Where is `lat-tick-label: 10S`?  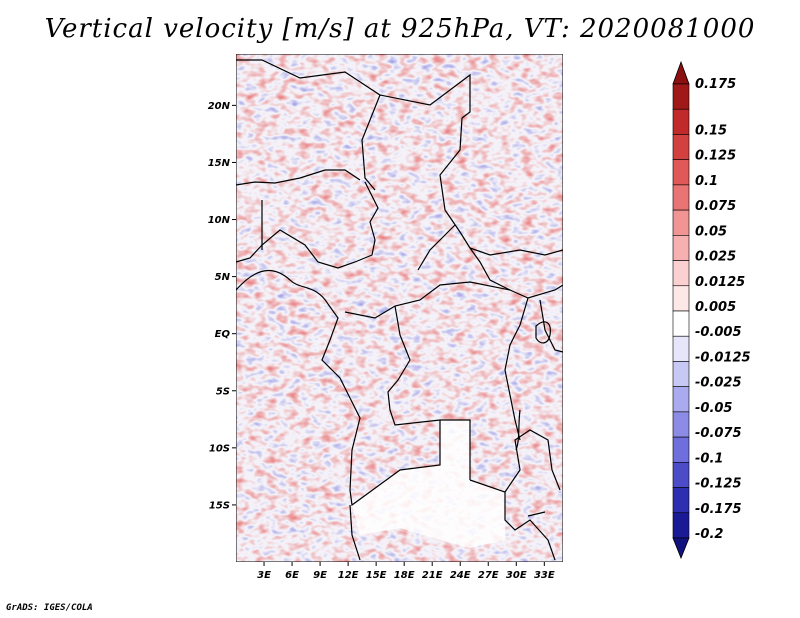
lat-tick-label: 10S is located at coordinates (219, 448).